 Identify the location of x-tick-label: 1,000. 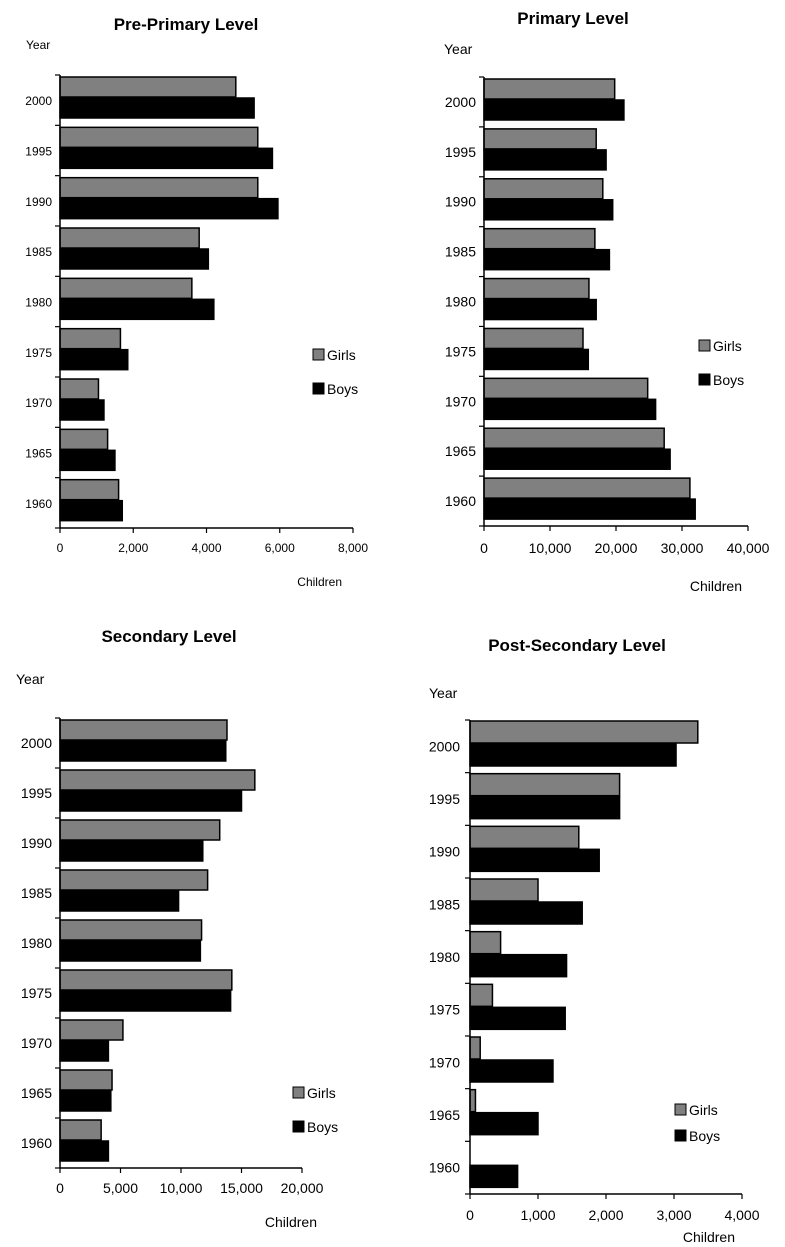
(537, 1215).